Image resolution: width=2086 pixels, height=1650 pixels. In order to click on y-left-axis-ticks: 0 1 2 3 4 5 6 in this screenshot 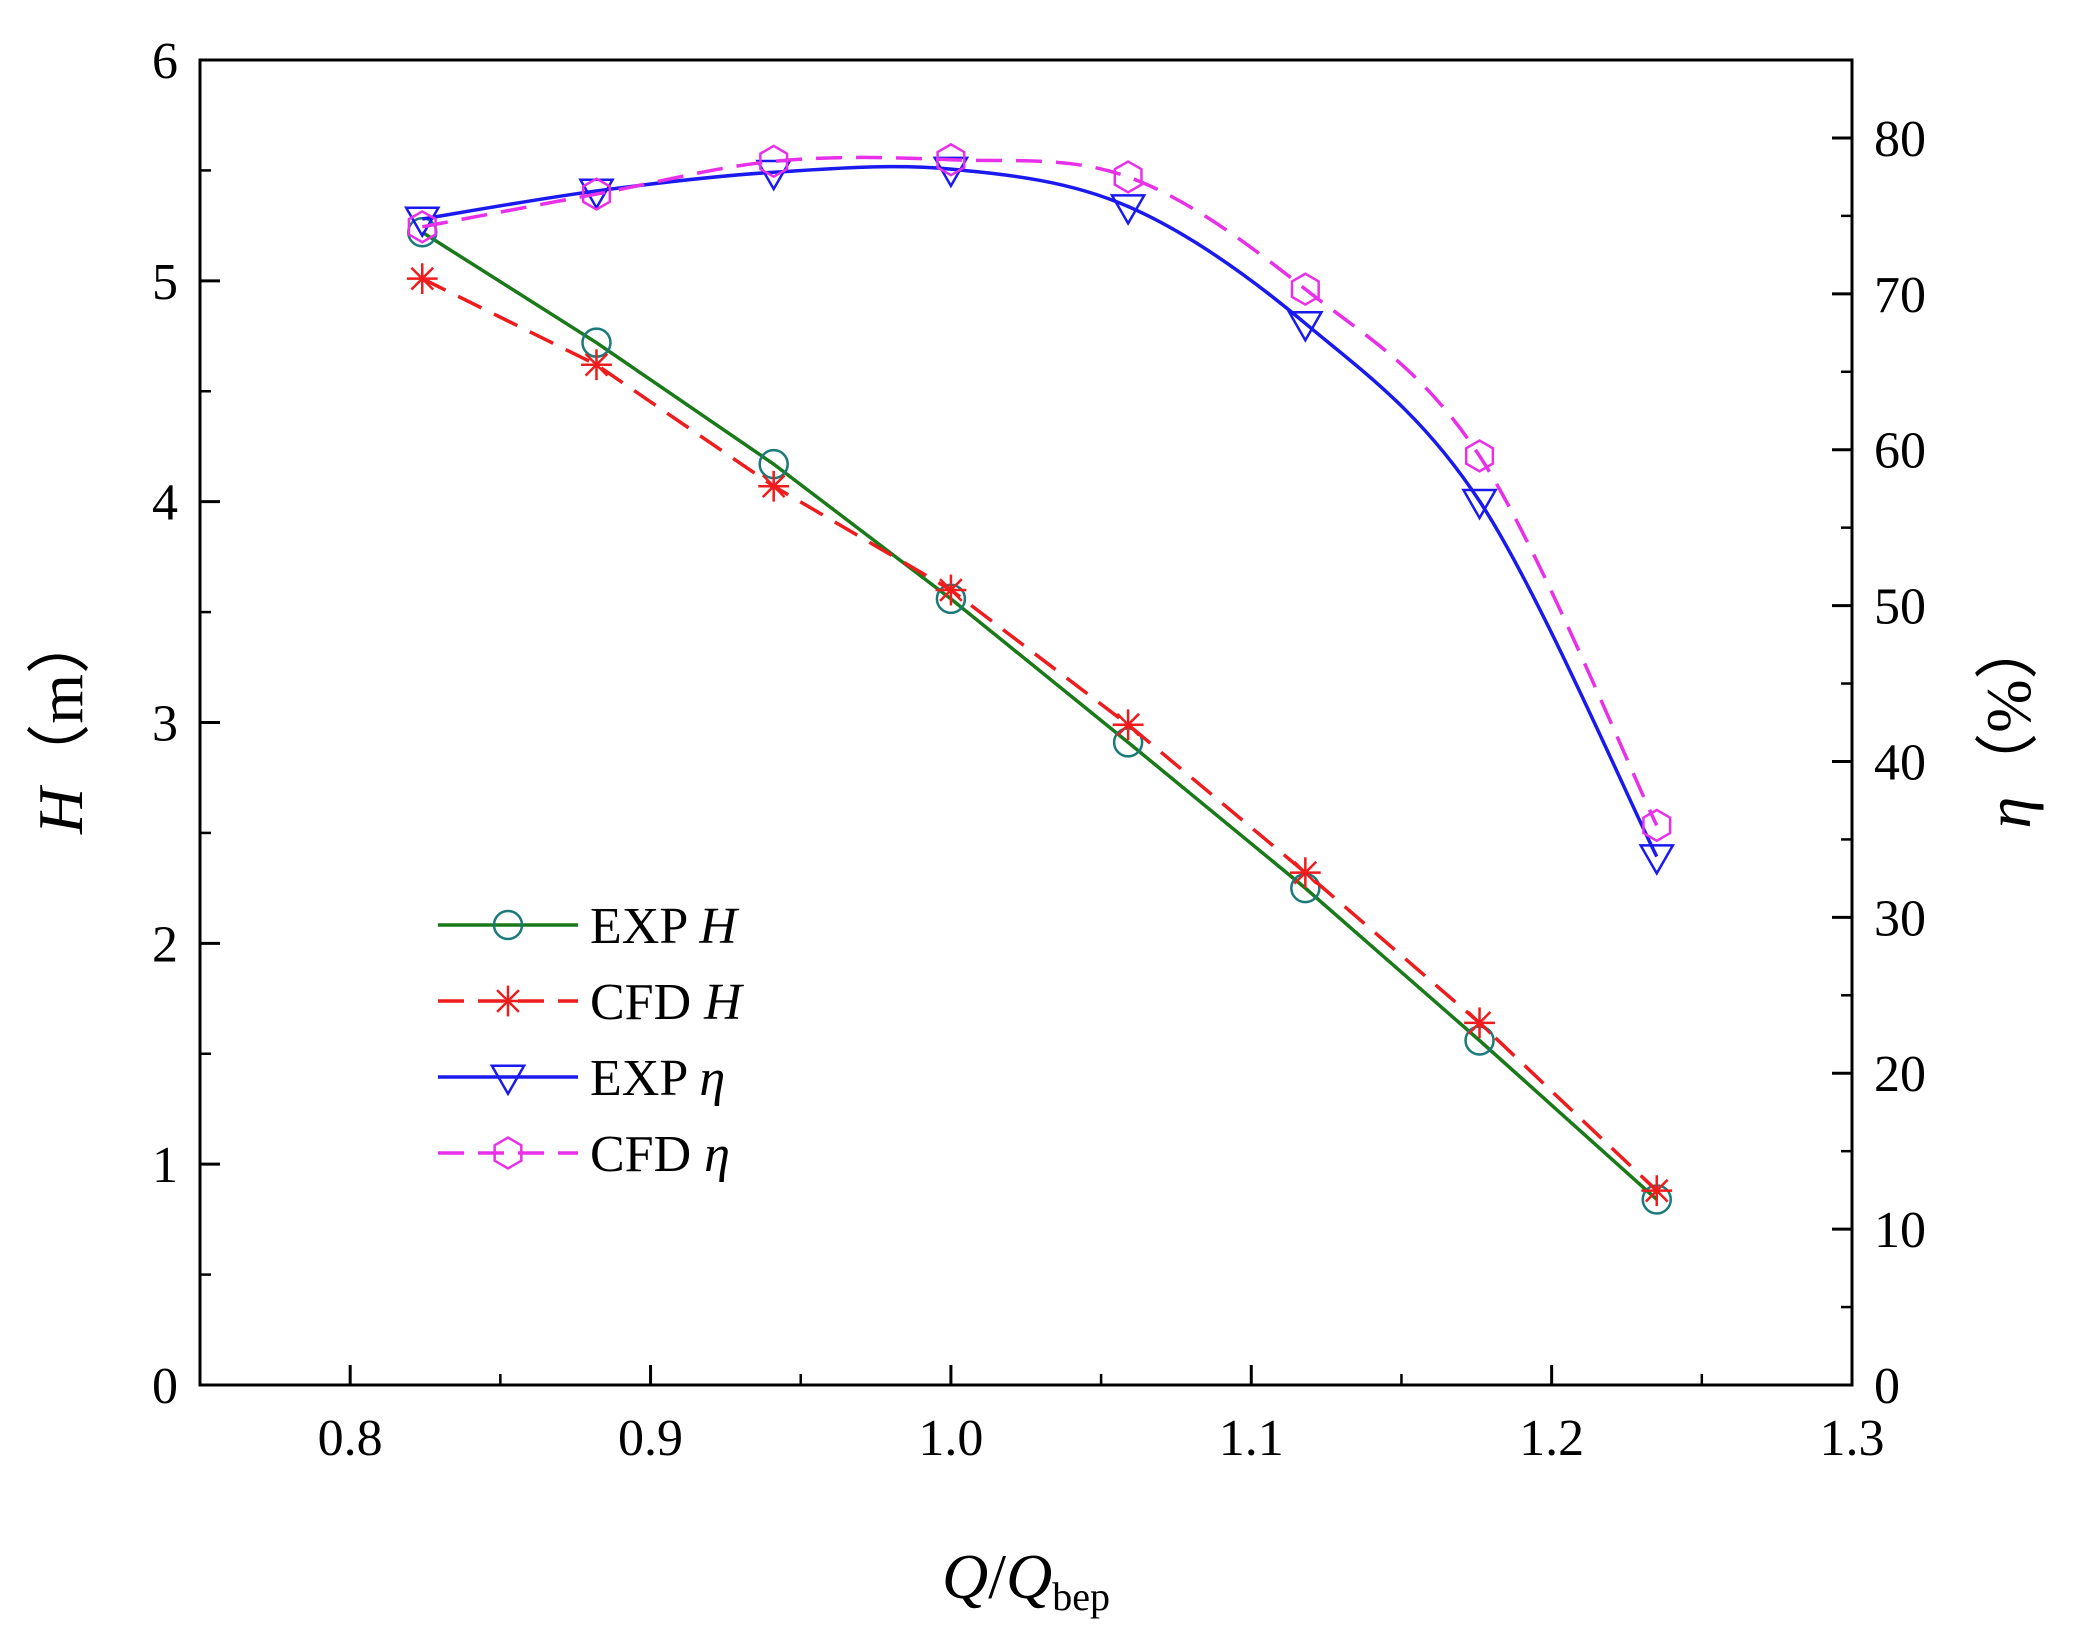, I will do `click(186, 724)`.